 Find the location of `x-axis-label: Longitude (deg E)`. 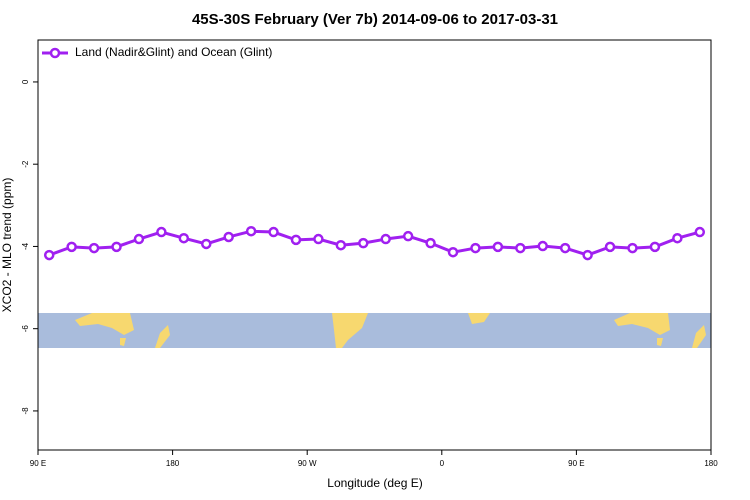

x-axis-label: Longitude (deg E) is located at coordinates (374, 483).